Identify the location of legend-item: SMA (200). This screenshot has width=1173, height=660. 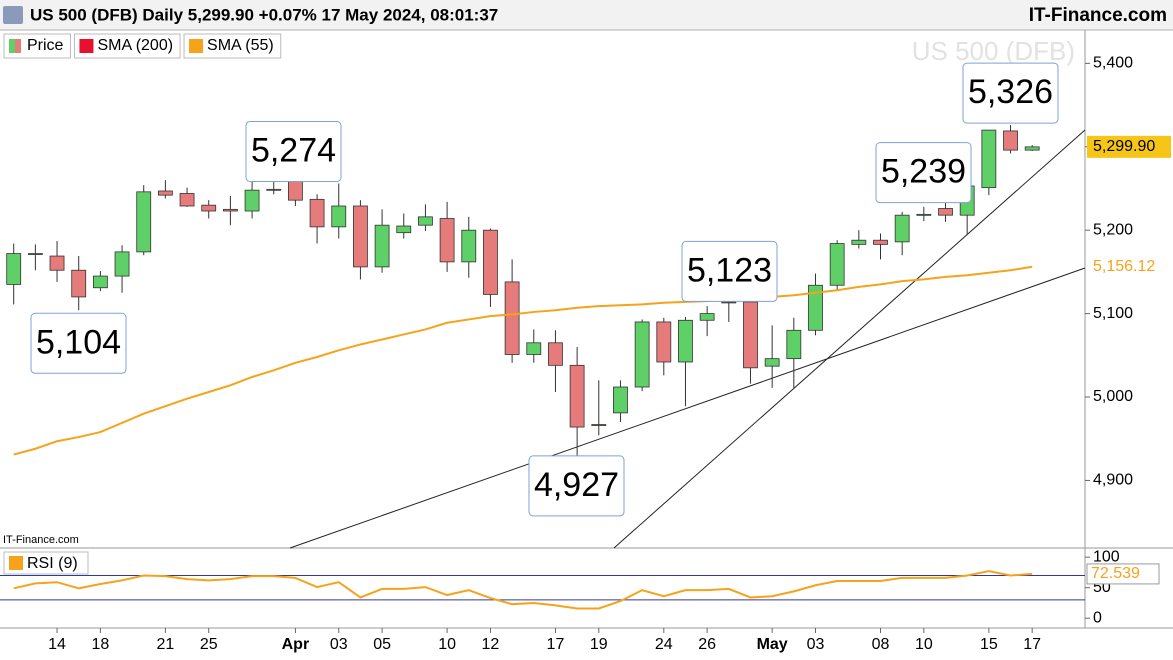
(127, 46).